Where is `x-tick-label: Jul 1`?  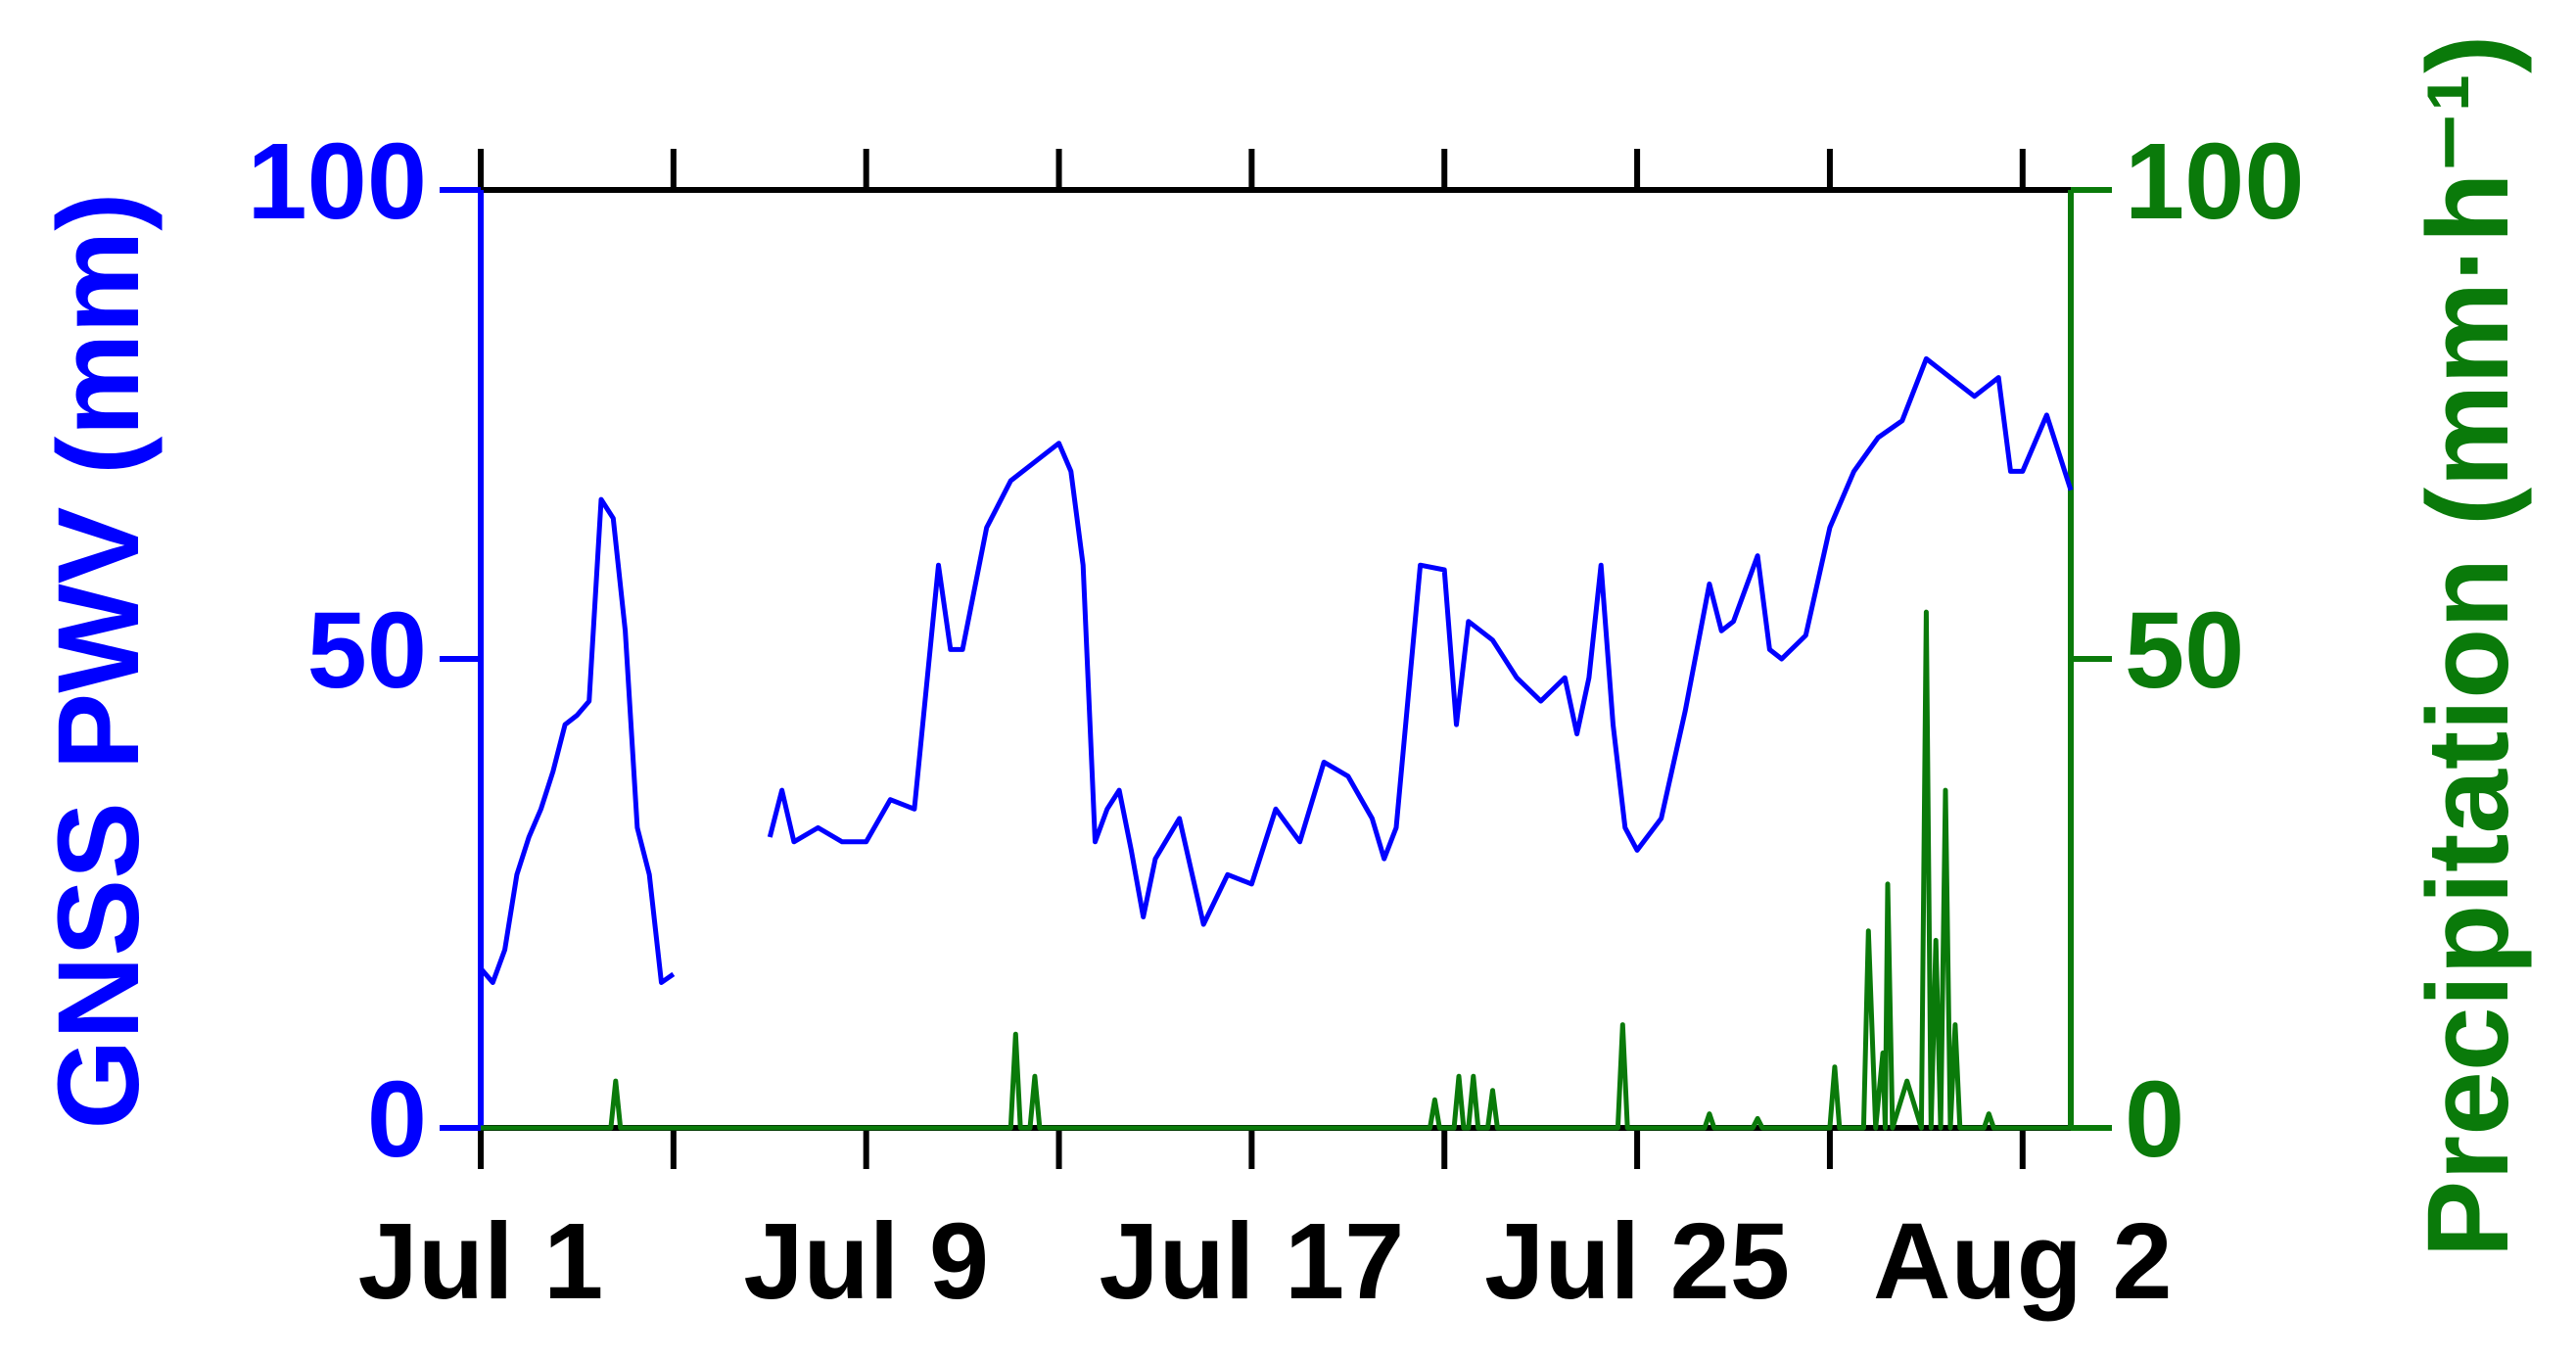 x-tick-label: Jul 1 is located at coordinates (481, 1261).